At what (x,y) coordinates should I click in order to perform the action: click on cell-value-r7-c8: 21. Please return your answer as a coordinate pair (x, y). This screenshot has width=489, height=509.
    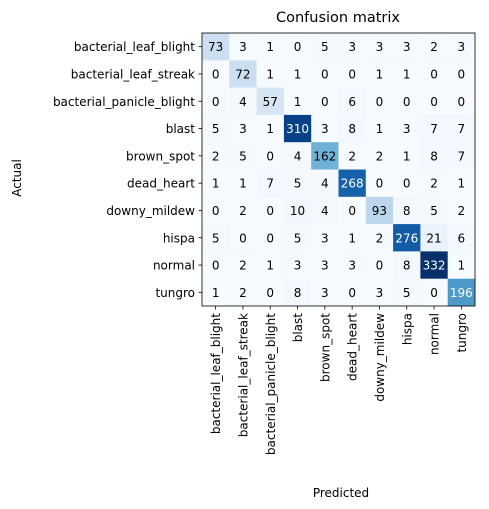
    Looking at the image, I should click on (433, 238).